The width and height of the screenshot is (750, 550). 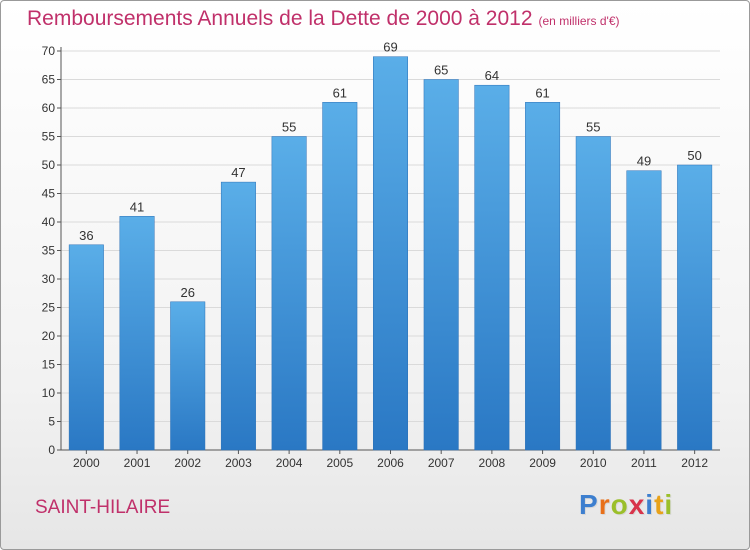 What do you see at coordinates (86, 235) in the screenshot?
I see `data-label: 36` at bounding box center [86, 235].